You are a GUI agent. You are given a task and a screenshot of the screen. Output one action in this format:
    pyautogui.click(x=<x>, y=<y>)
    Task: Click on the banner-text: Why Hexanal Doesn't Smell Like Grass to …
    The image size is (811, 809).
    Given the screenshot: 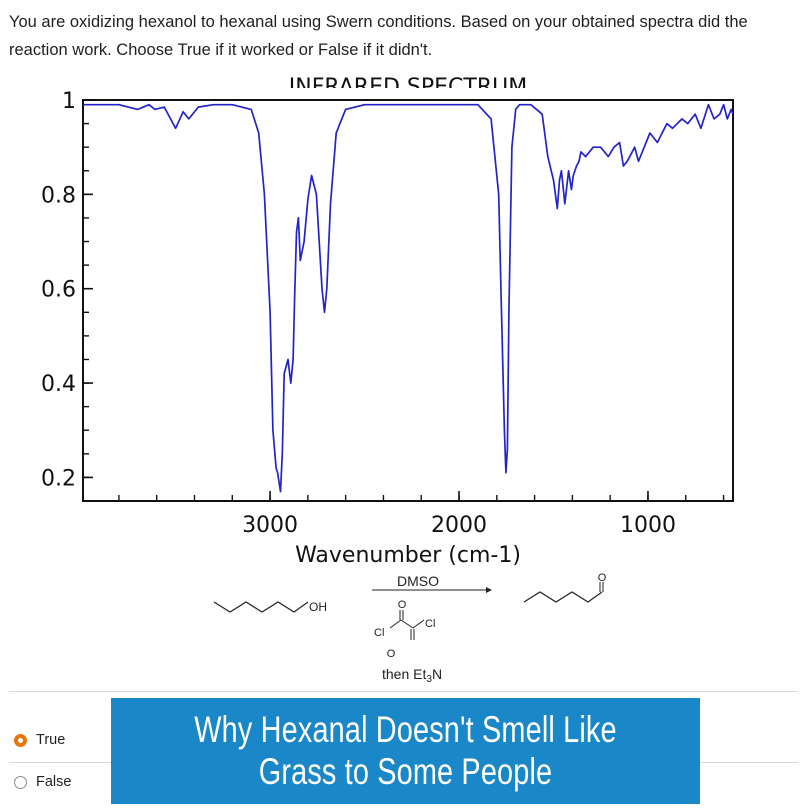 What is the action you would take?
    pyautogui.click(x=405, y=750)
    